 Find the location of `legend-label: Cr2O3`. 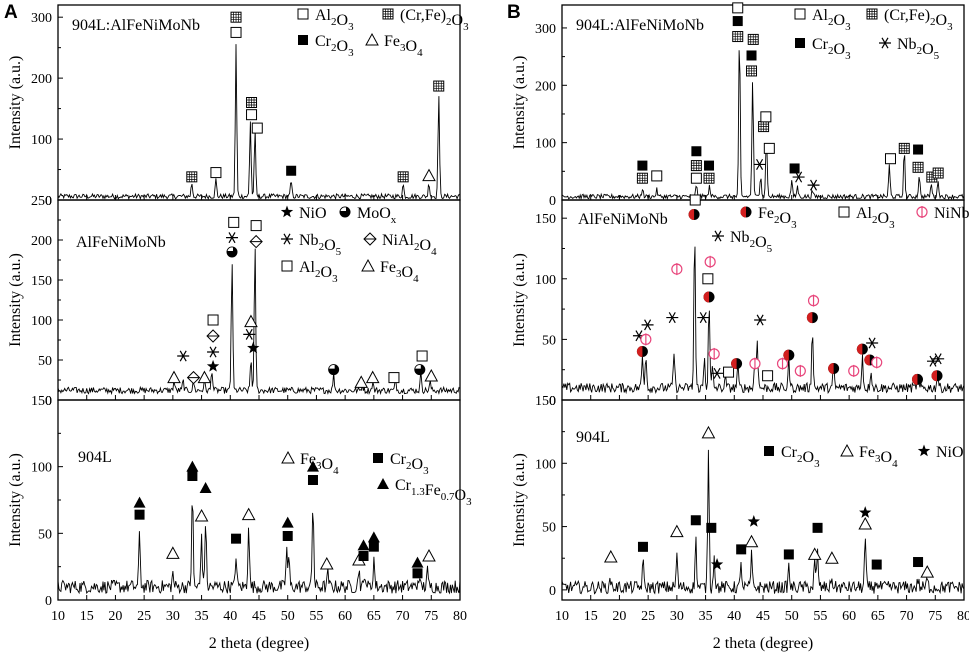

legend-label: Cr2O3 is located at coordinates (800, 457).